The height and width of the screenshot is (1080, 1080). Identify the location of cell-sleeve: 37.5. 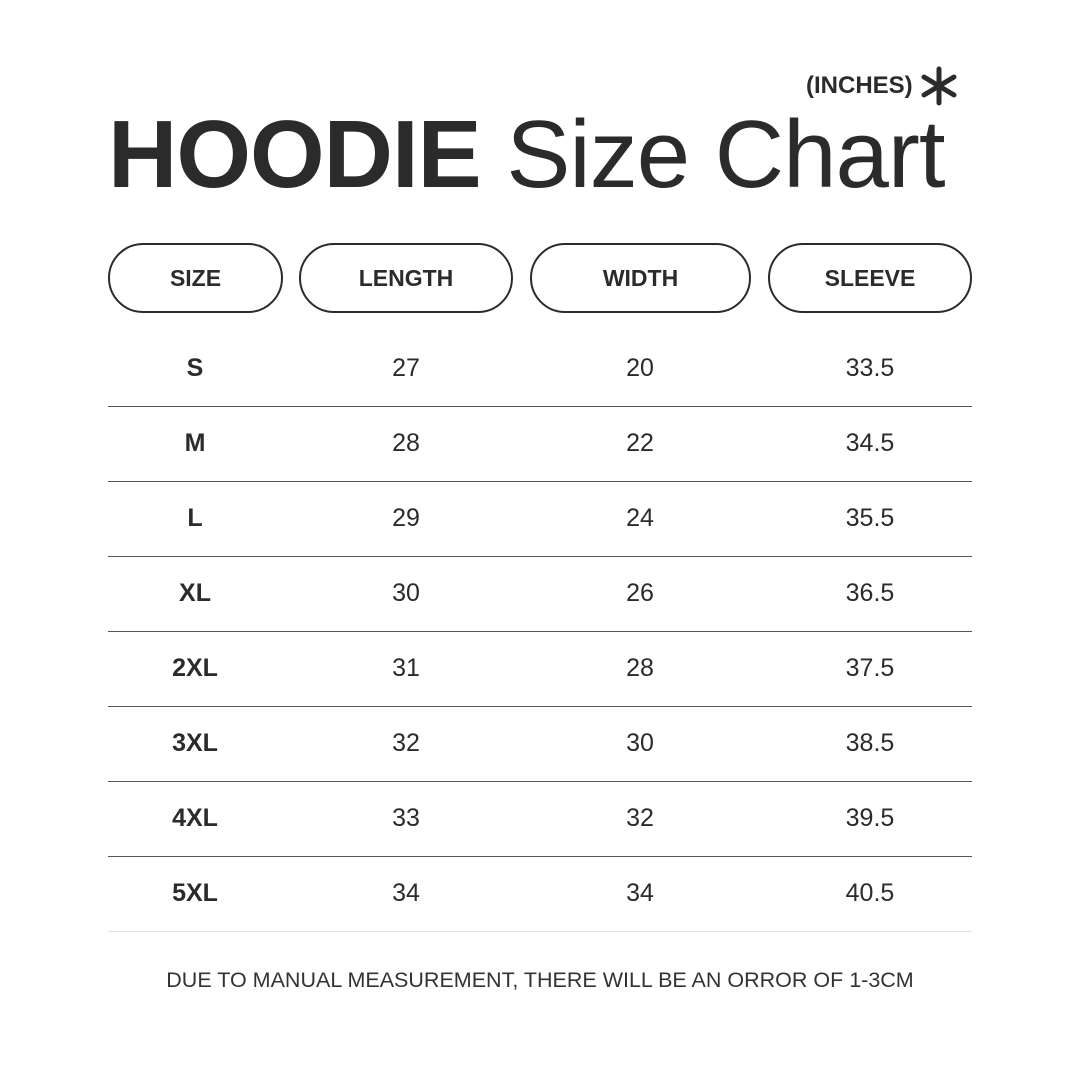
(870, 668).